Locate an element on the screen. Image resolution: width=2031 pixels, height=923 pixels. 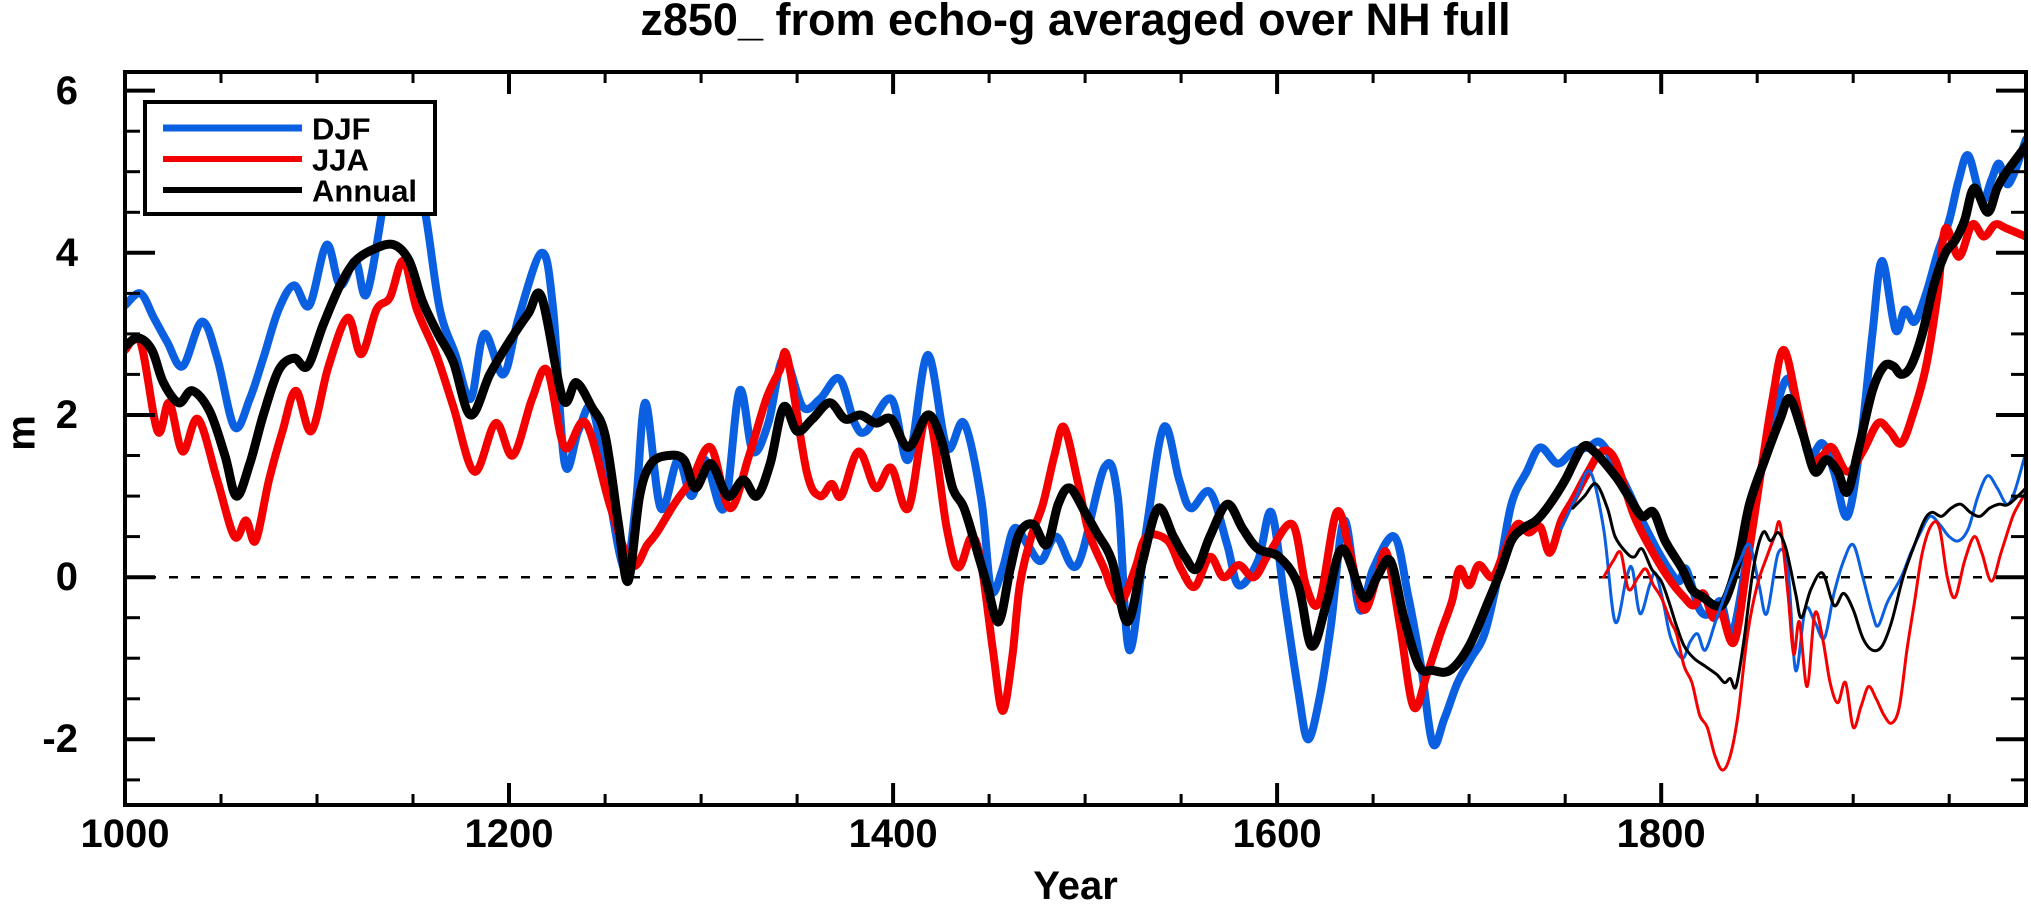
legend-label-djf-smoothed: DJF is located at coordinates (341, 129).